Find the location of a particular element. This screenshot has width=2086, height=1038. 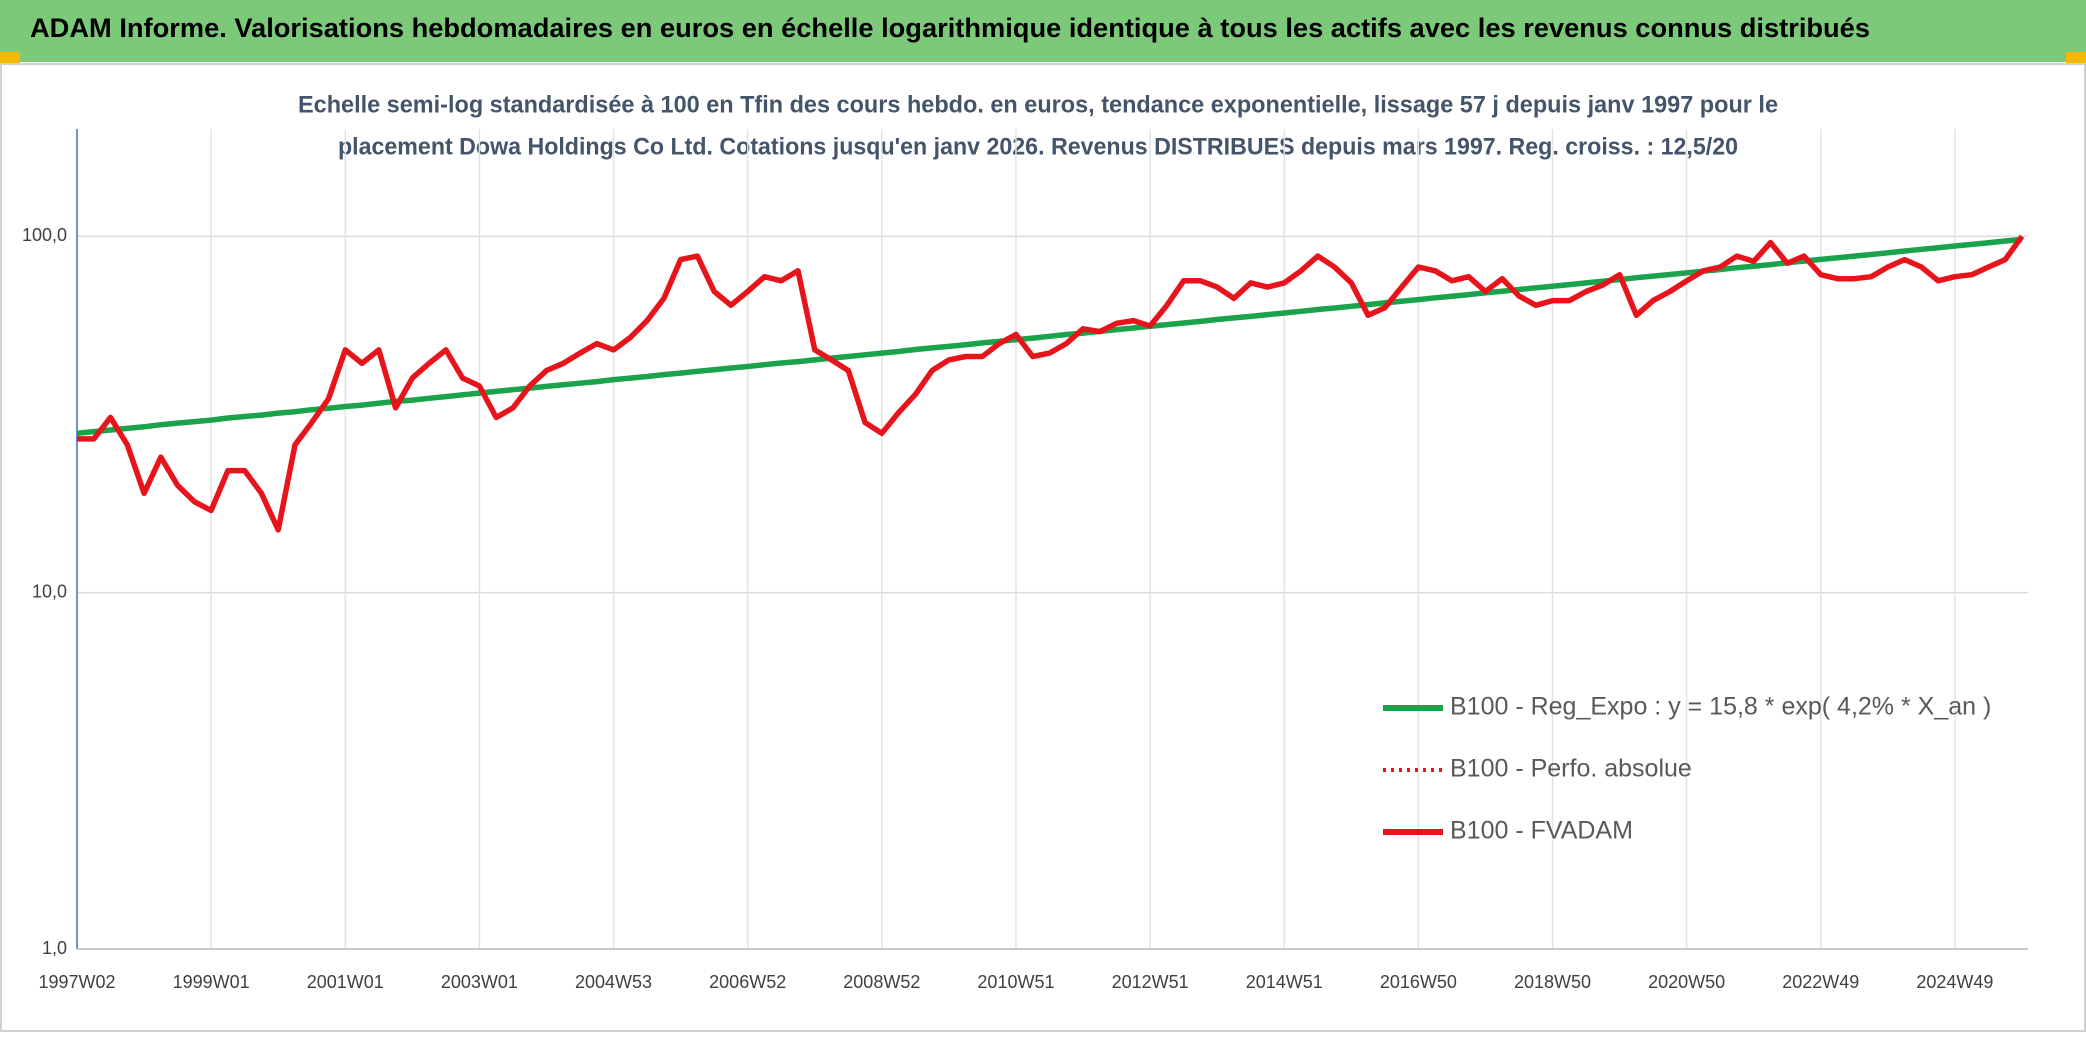

x-tick-label: 2010W51 is located at coordinates (1015, 982).